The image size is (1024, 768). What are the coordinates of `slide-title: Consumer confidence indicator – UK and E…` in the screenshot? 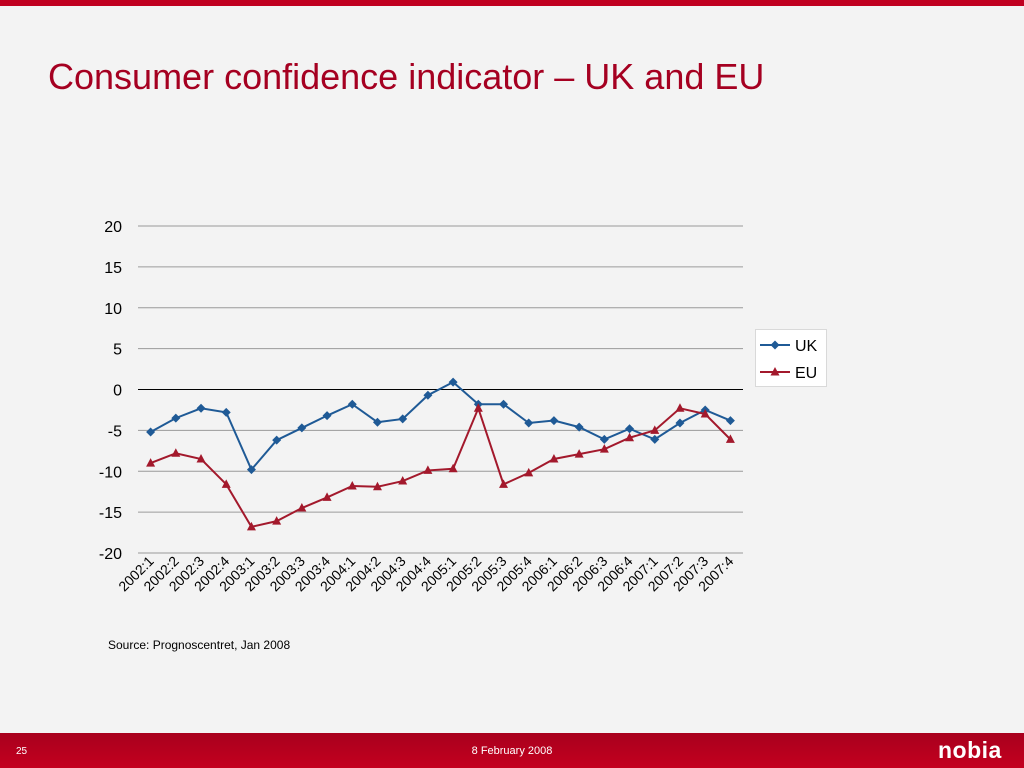 It's located at (406, 76).